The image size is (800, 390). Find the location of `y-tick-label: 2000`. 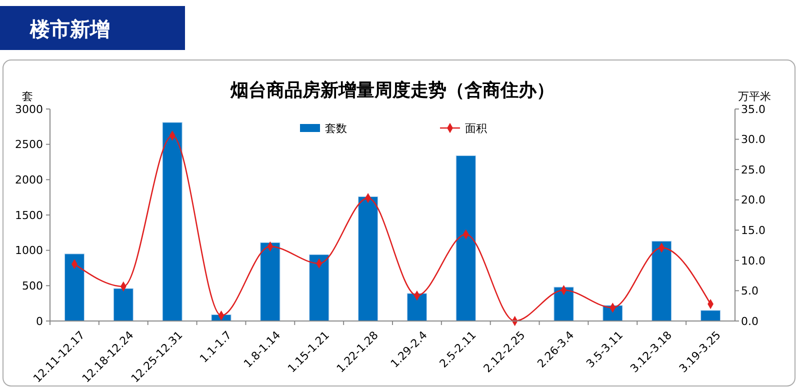

y-tick-label: 2000 is located at coordinates (29, 180).